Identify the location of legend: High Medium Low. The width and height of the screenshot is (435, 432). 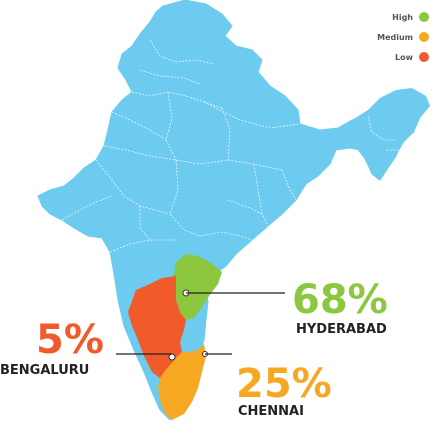
(369, 39).